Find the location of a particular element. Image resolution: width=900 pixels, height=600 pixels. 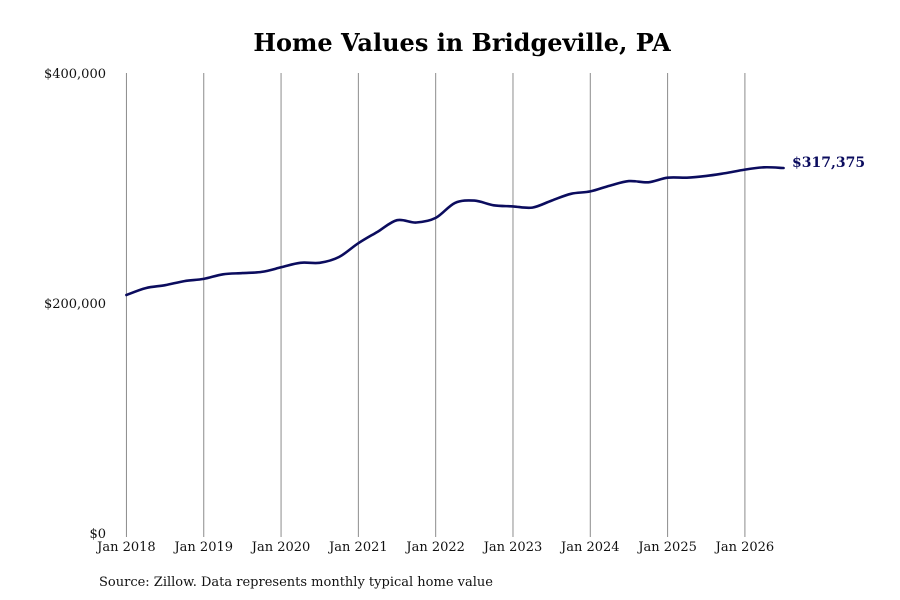

x-tick-label: Jan 2020 is located at coordinates (280, 547).